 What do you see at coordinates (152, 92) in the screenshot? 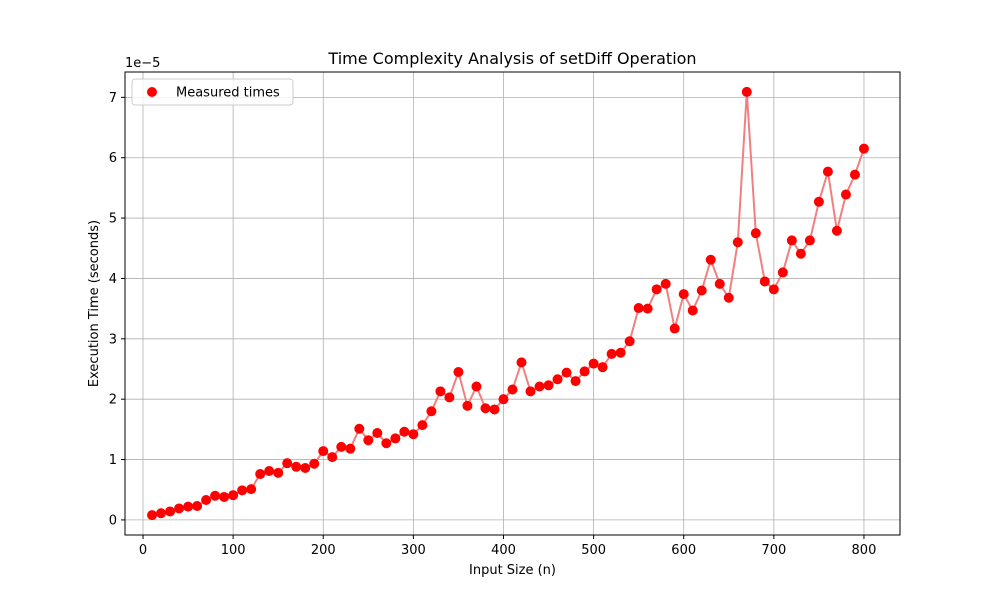
I see `legend-marker` at bounding box center [152, 92].